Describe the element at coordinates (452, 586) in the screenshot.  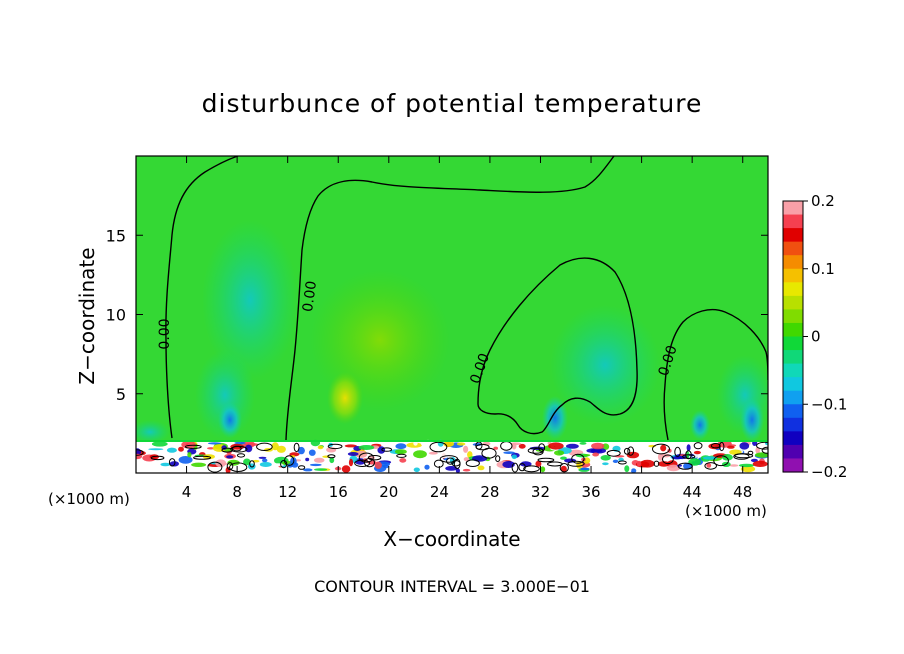
I see `contour-interval-note: CONTOUR INTERVAL = 3.000E−01` at that location.